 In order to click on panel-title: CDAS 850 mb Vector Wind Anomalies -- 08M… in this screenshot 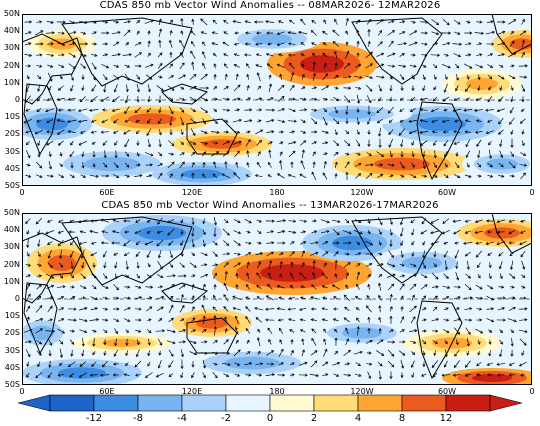, I will do `click(270, 5)`.